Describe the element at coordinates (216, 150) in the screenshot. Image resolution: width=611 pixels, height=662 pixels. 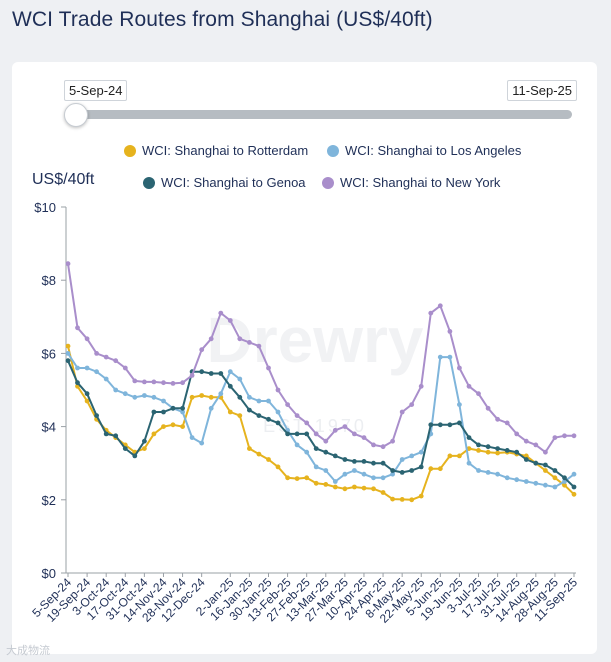
I see `legend-item-rotterdam: WCI: Shanghai to Rotterdam` at that location.